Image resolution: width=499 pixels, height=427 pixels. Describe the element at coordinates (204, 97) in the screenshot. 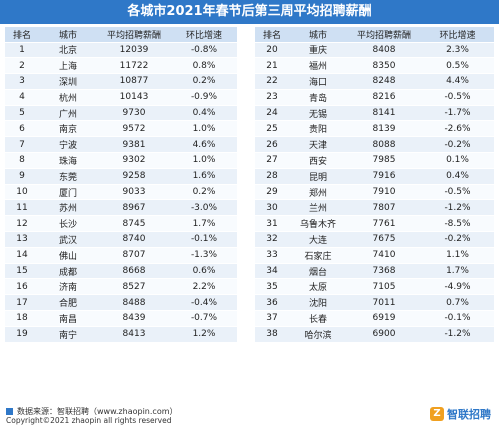

I see `cell-growth-left: -0.9%` at that location.